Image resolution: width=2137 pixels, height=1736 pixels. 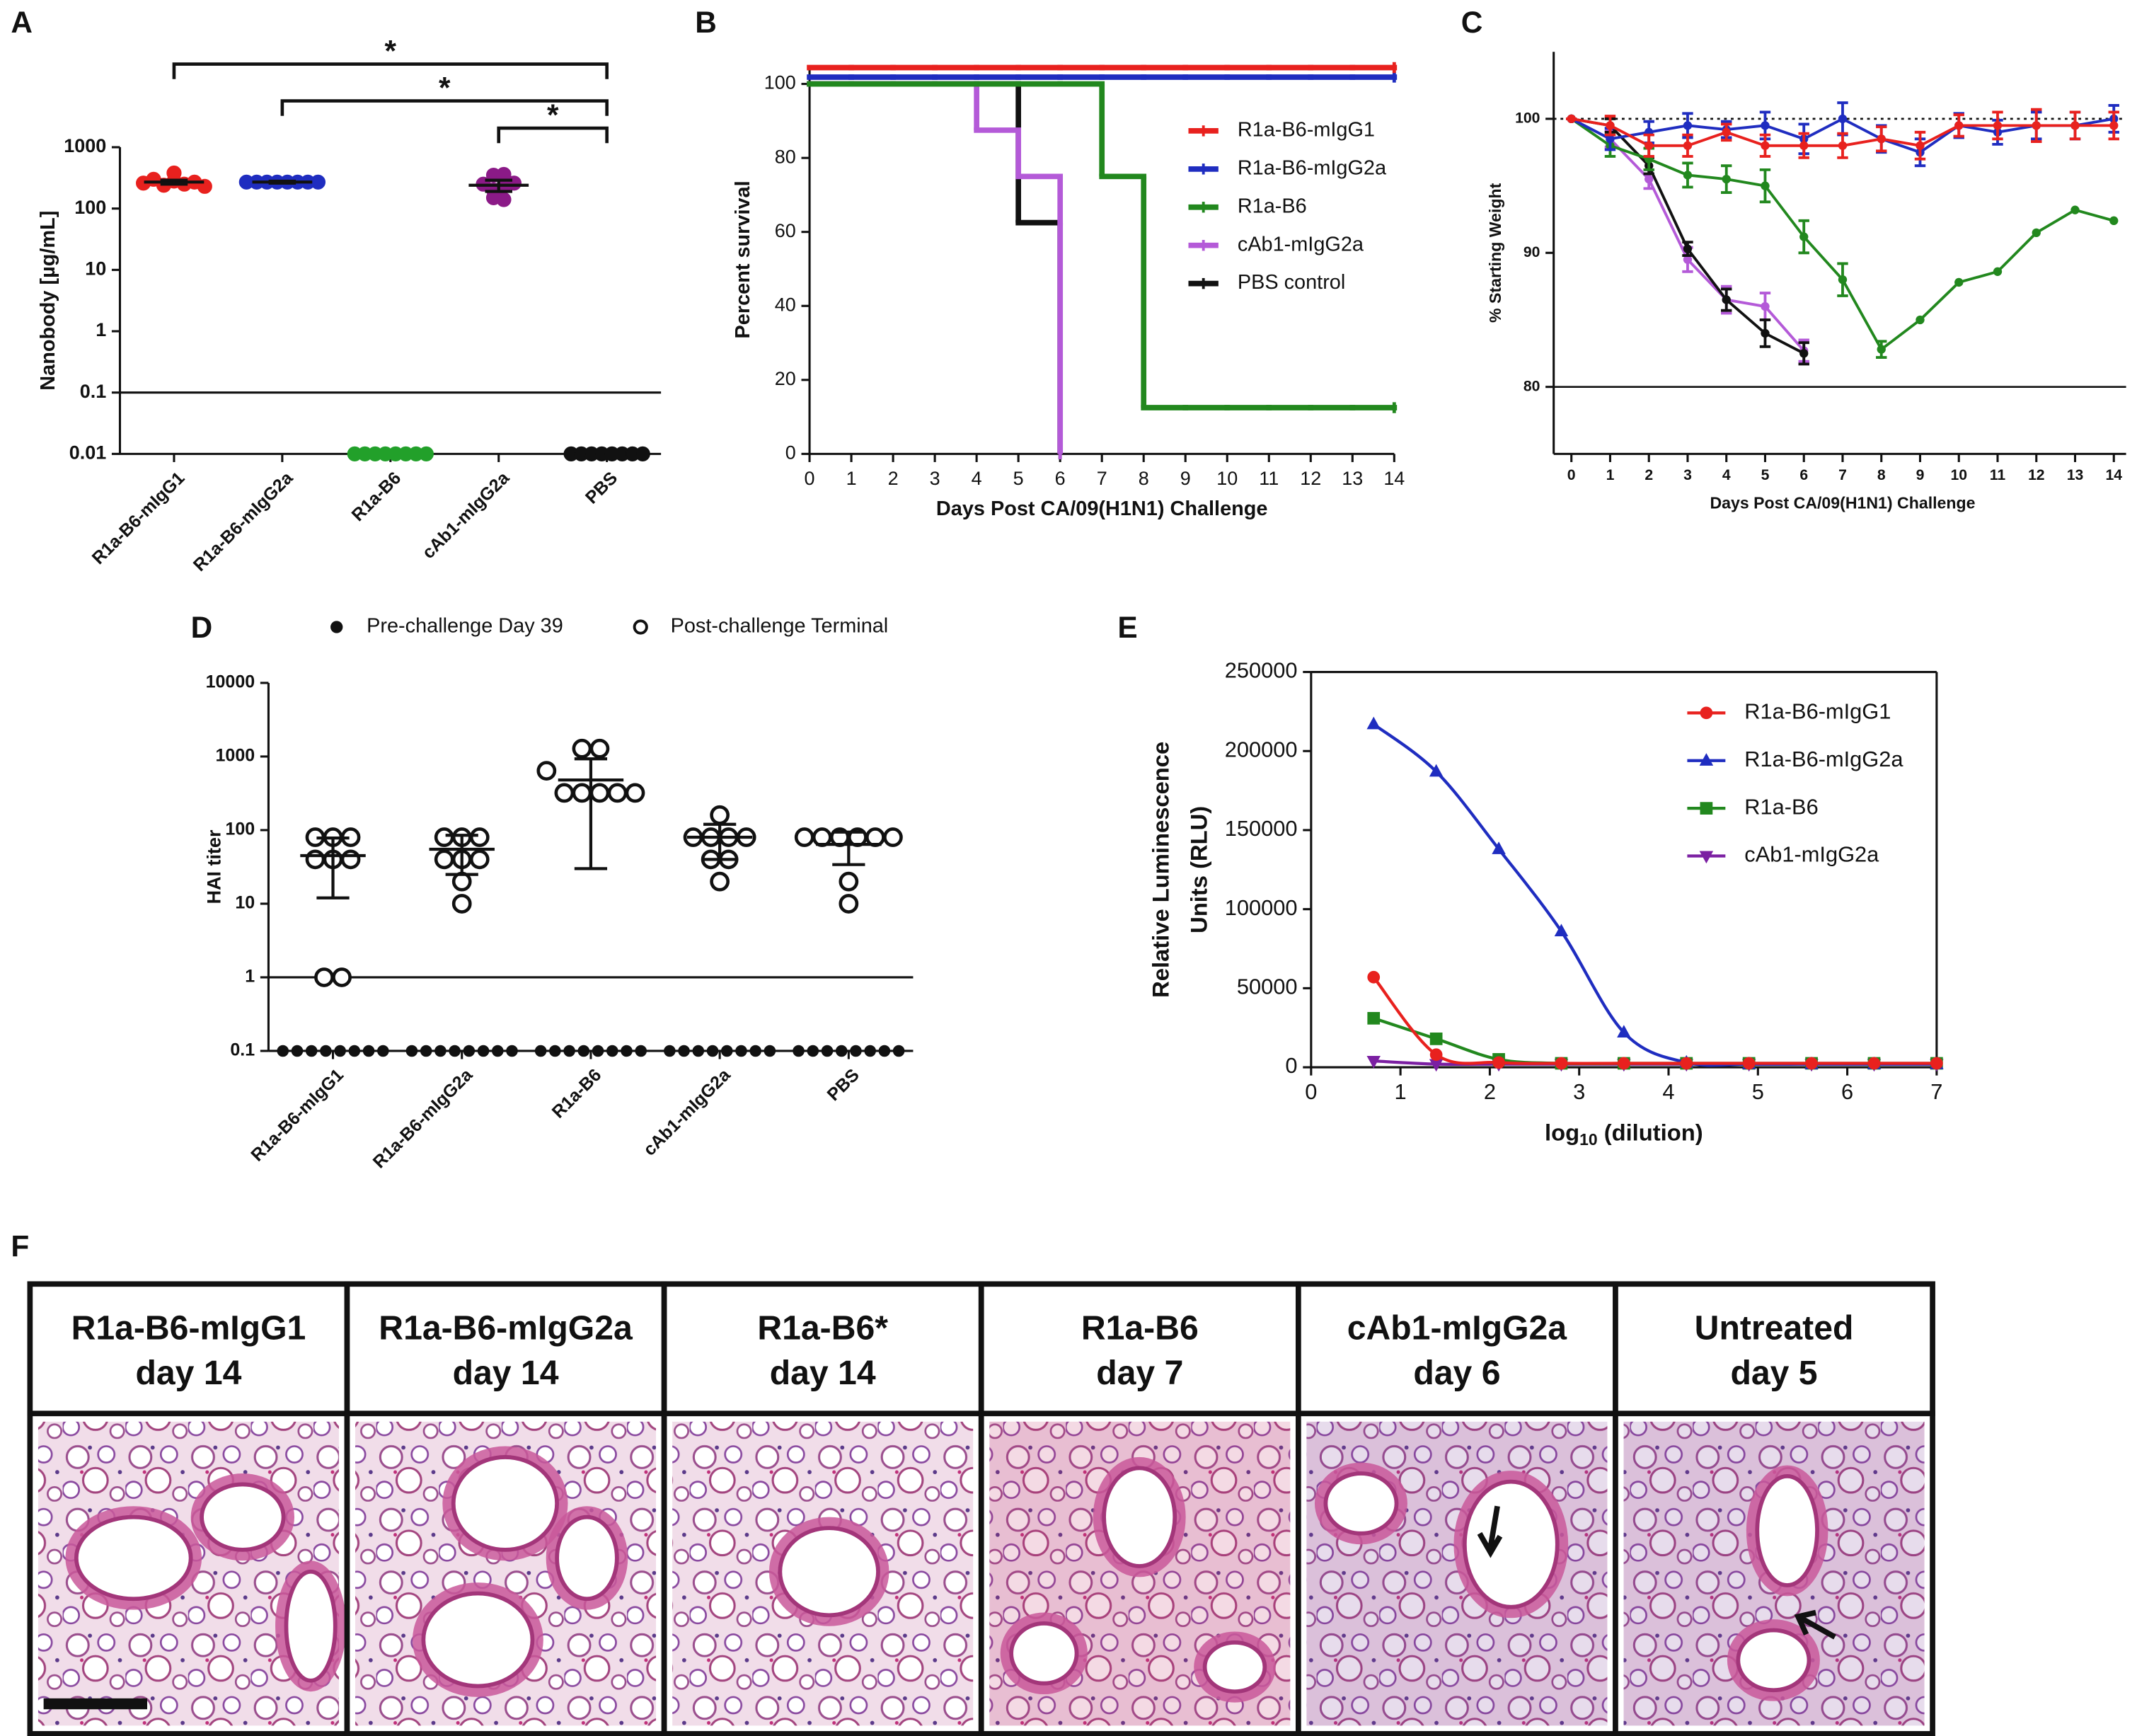 I want to click on panel-label: E, so click(x=1127, y=627).